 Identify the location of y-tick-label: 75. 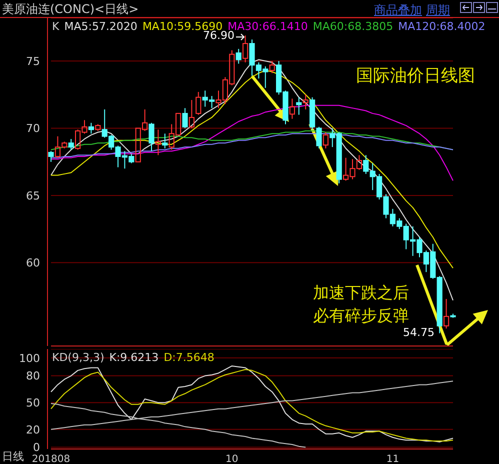
(33, 61).